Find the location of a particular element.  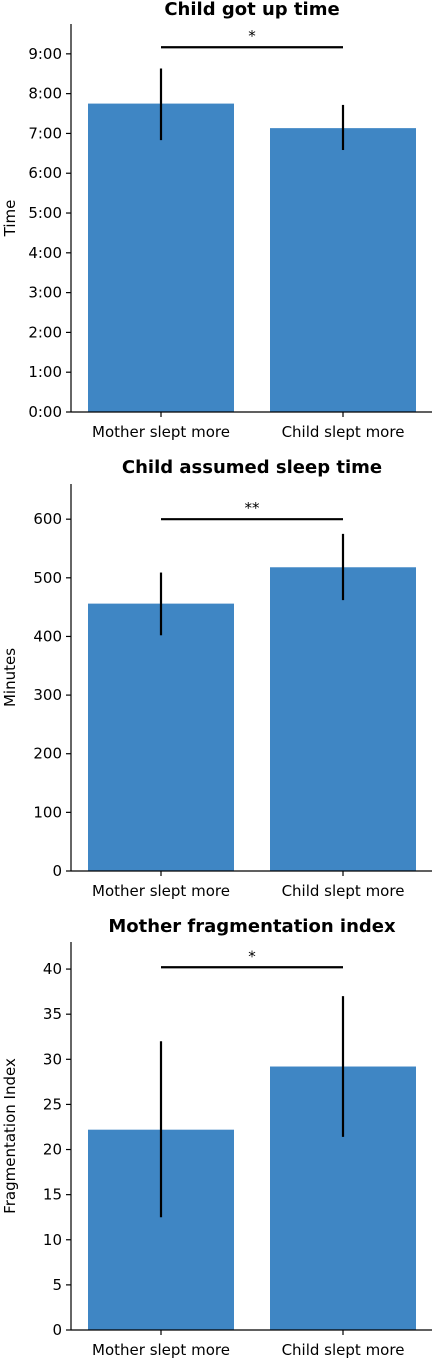

significance-label: ** is located at coordinates (253, 508).